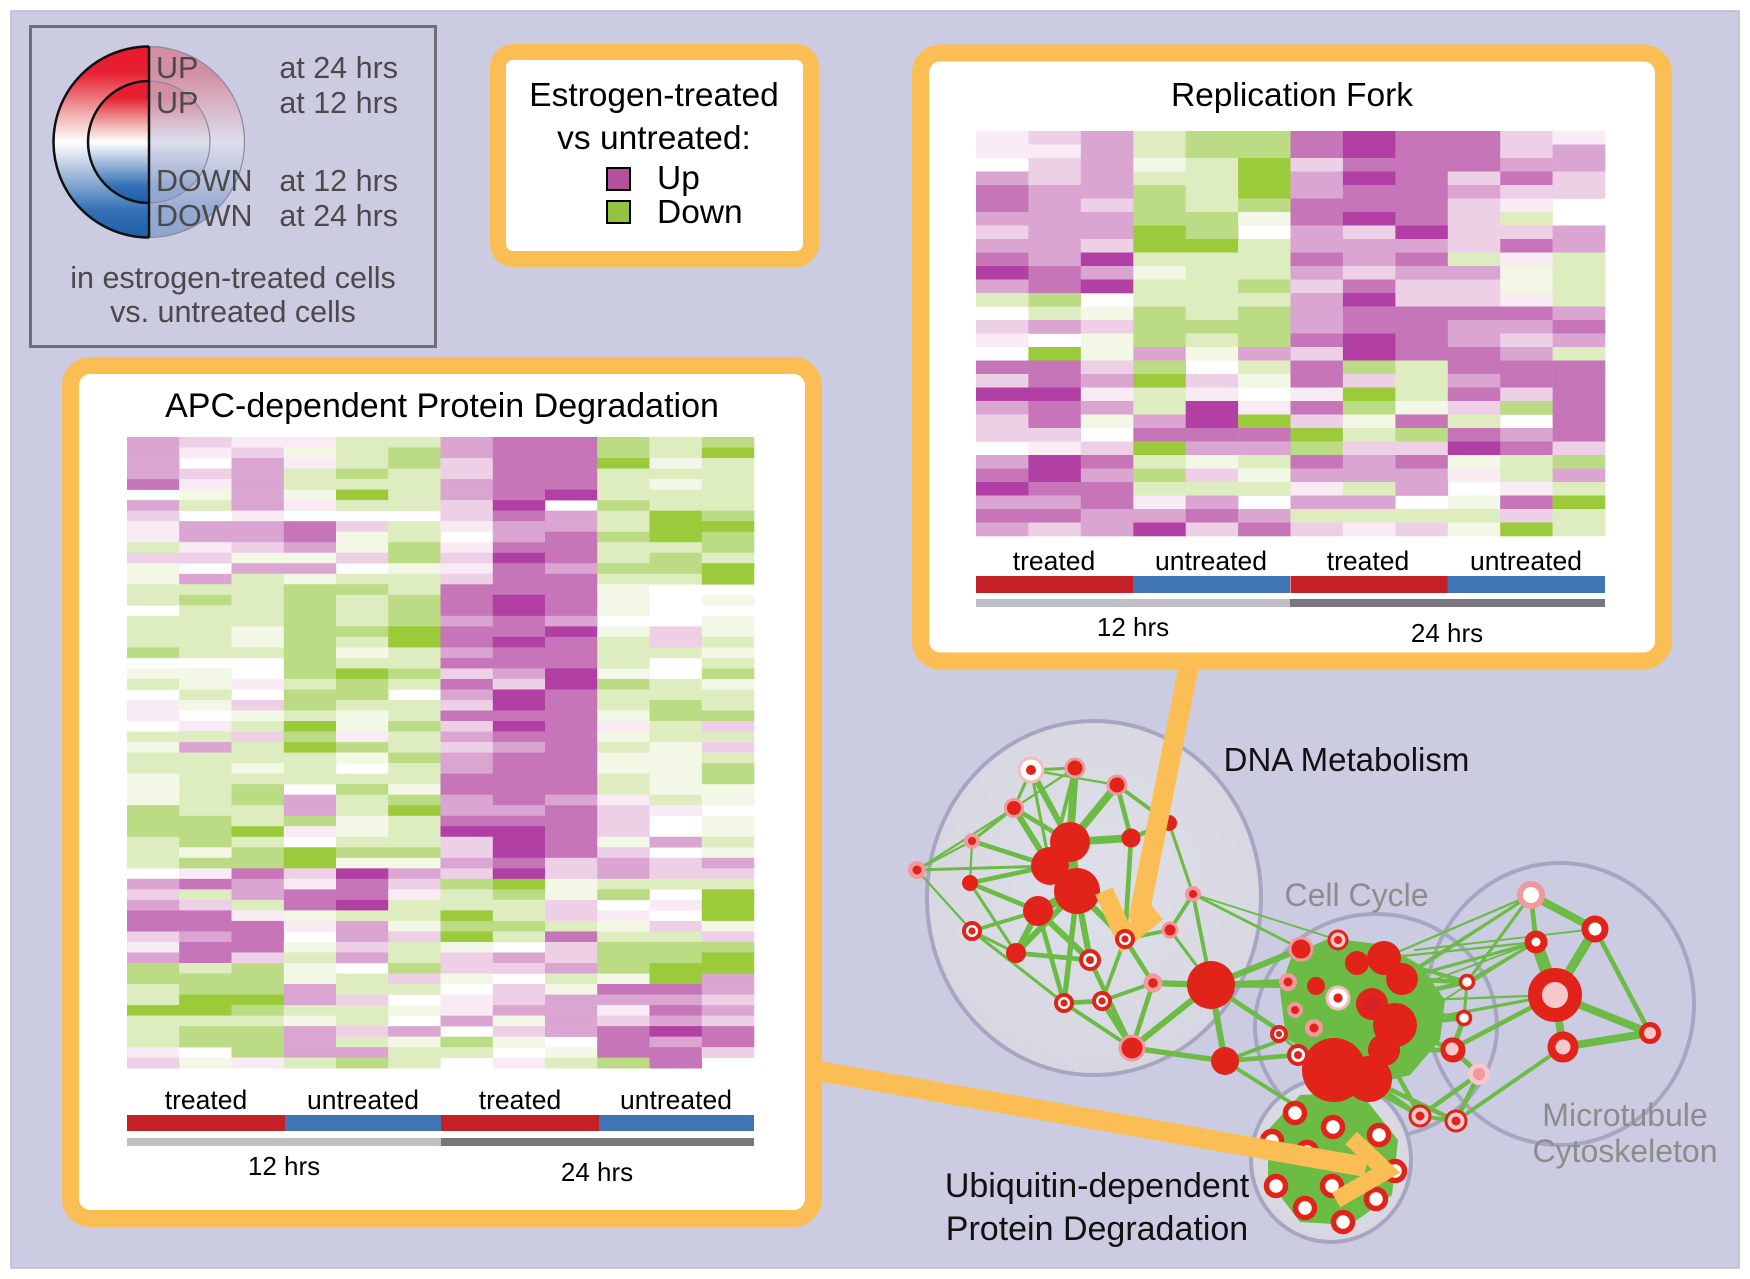  I want to click on svg-text: Cytoskeleton, so click(1625, 1151).